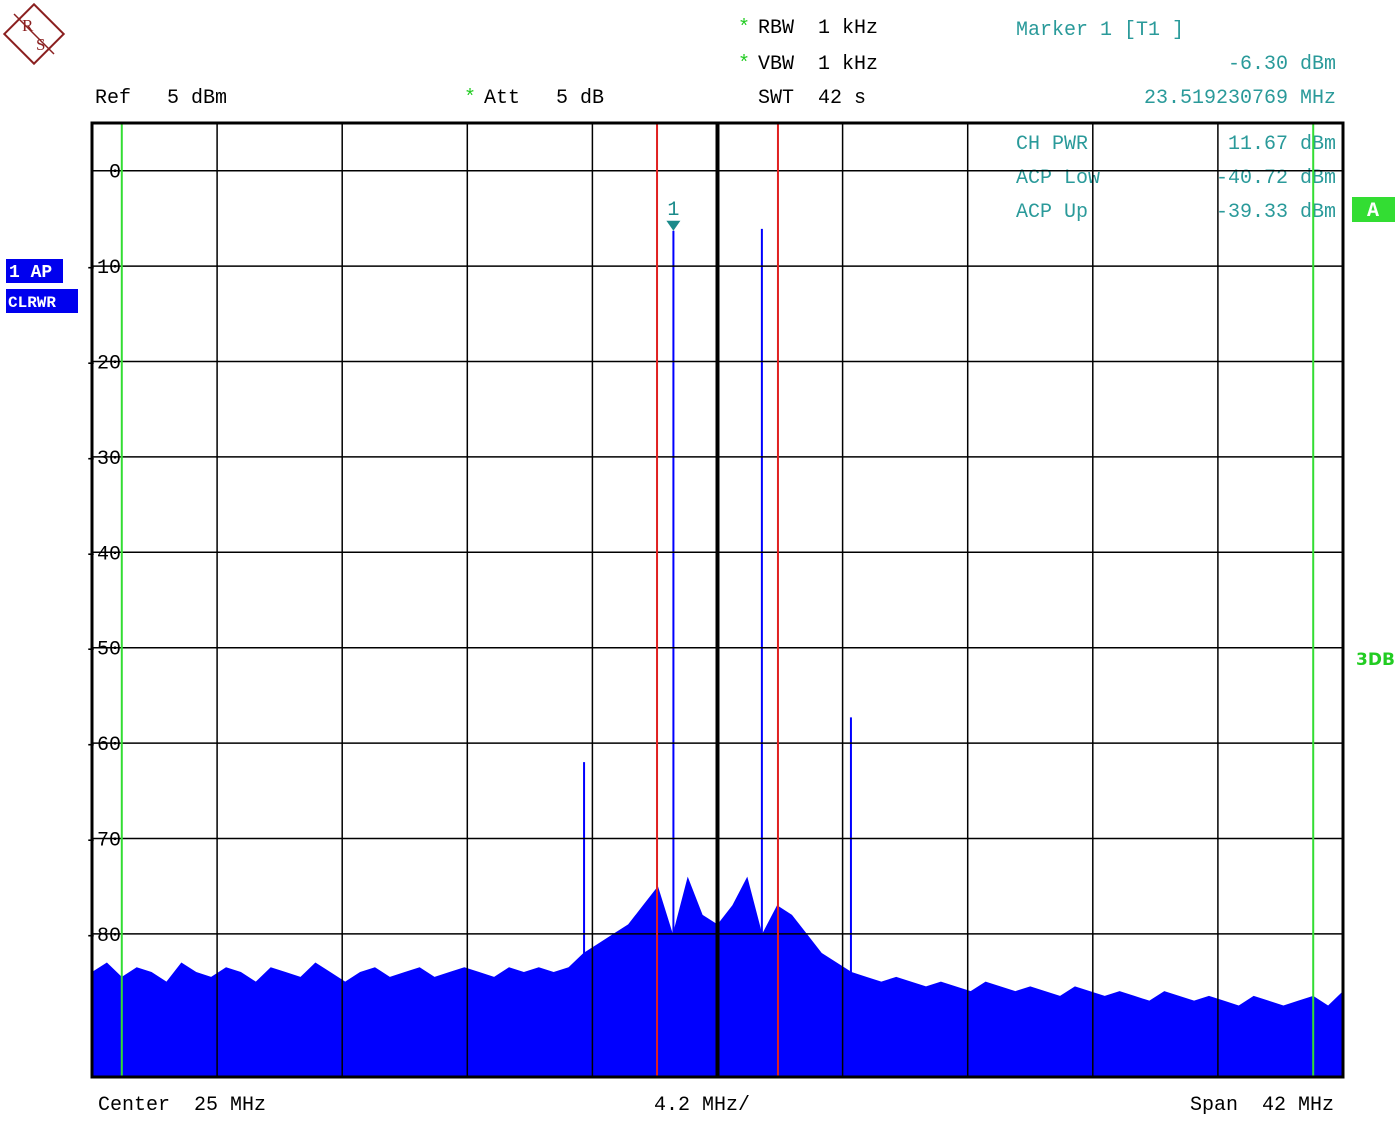 The image size is (1400, 1145). Describe the element at coordinates (544, 98) in the screenshot. I see `attenuation: Att 5 dB` at that location.